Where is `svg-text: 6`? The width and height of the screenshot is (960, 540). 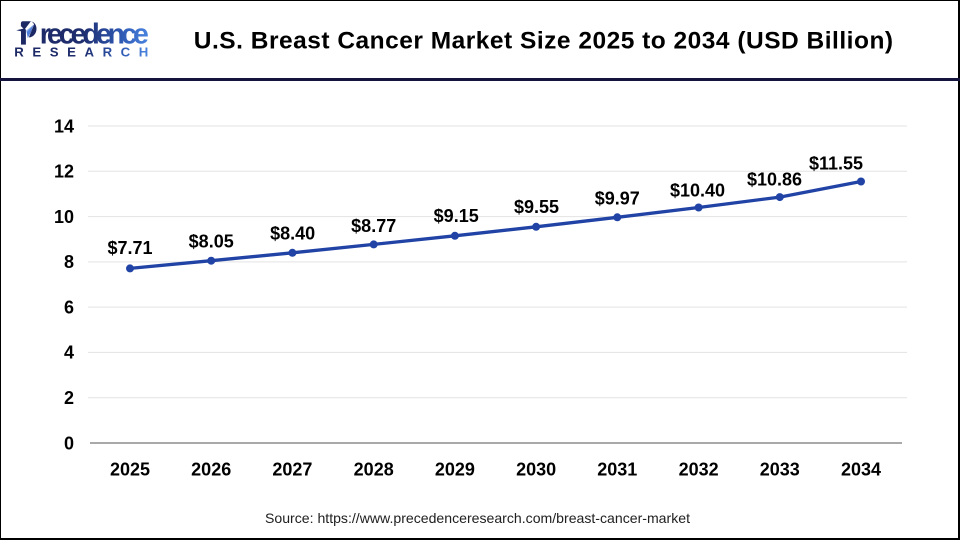 svg-text: 6 is located at coordinates (69, 307).